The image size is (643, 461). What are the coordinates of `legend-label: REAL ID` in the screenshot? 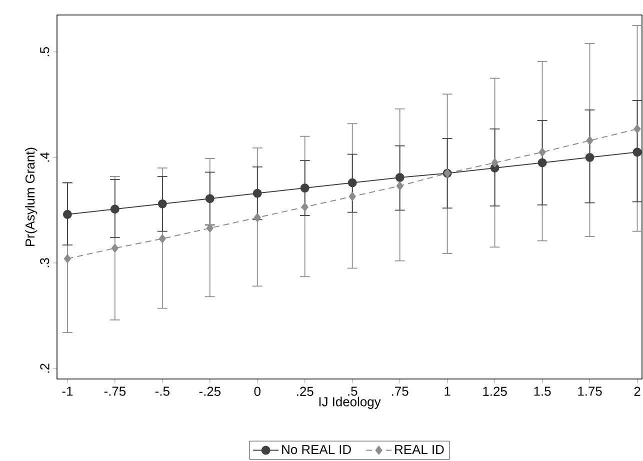 It's located at (419, 449).